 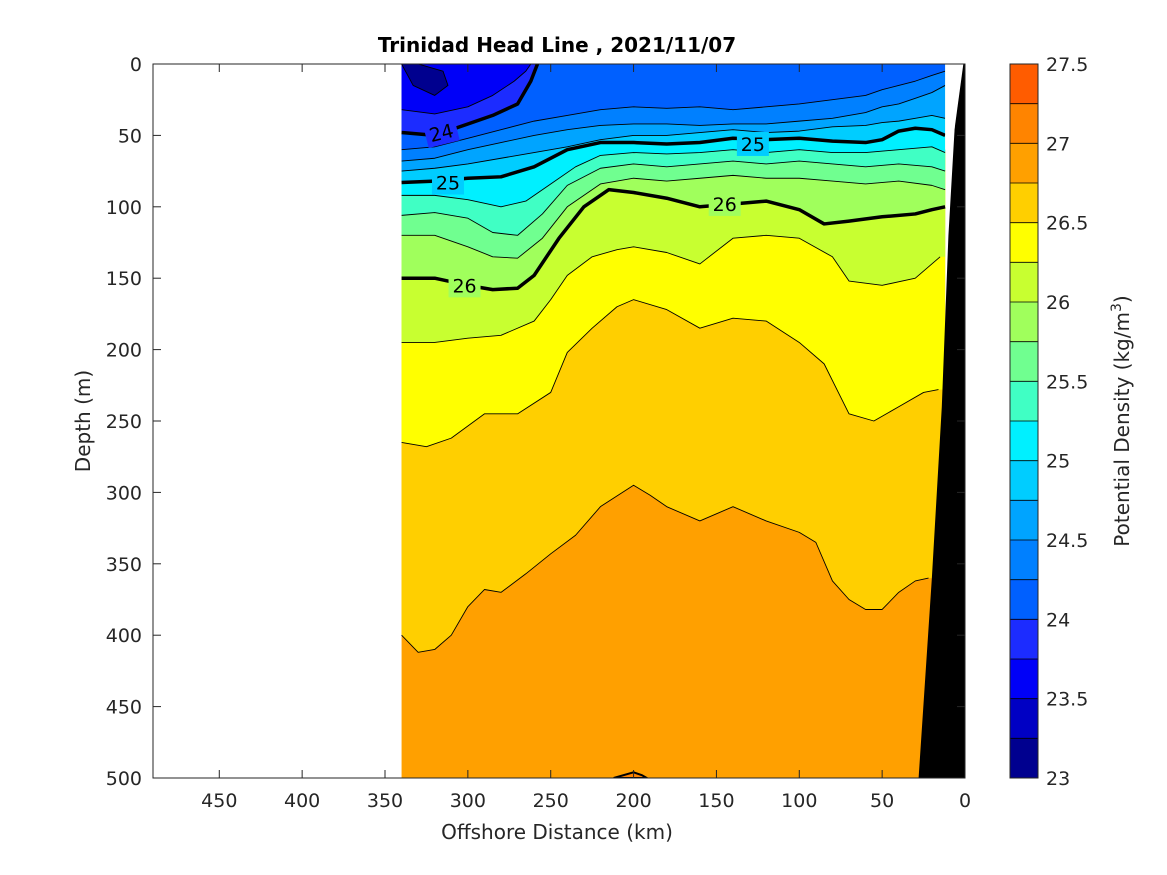 What do you see at coordinates (124, 565) in the screenshot?
I see `y-tick-label: 350` at bounding box center [124, 565].